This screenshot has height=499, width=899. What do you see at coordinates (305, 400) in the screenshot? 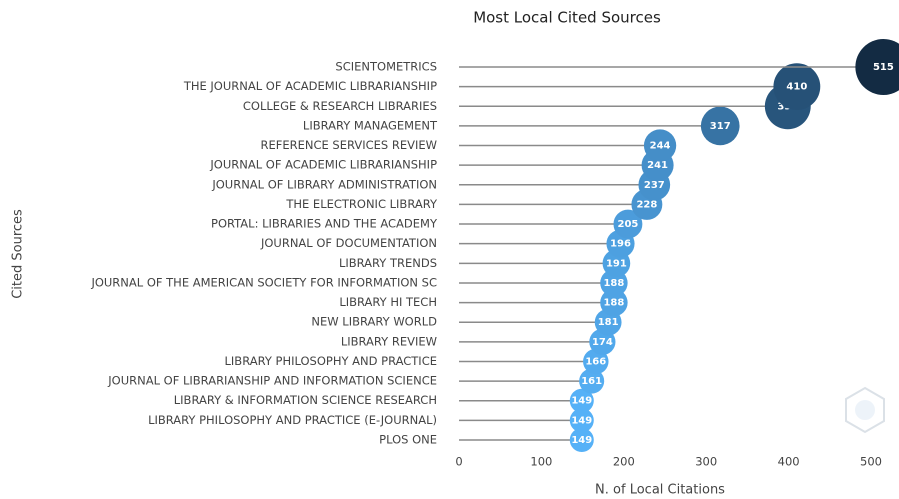
I see `y-tick-label: LIBRARY & INFORMATION SCIENCE RESEARCH` at bounding box center [305, 400].